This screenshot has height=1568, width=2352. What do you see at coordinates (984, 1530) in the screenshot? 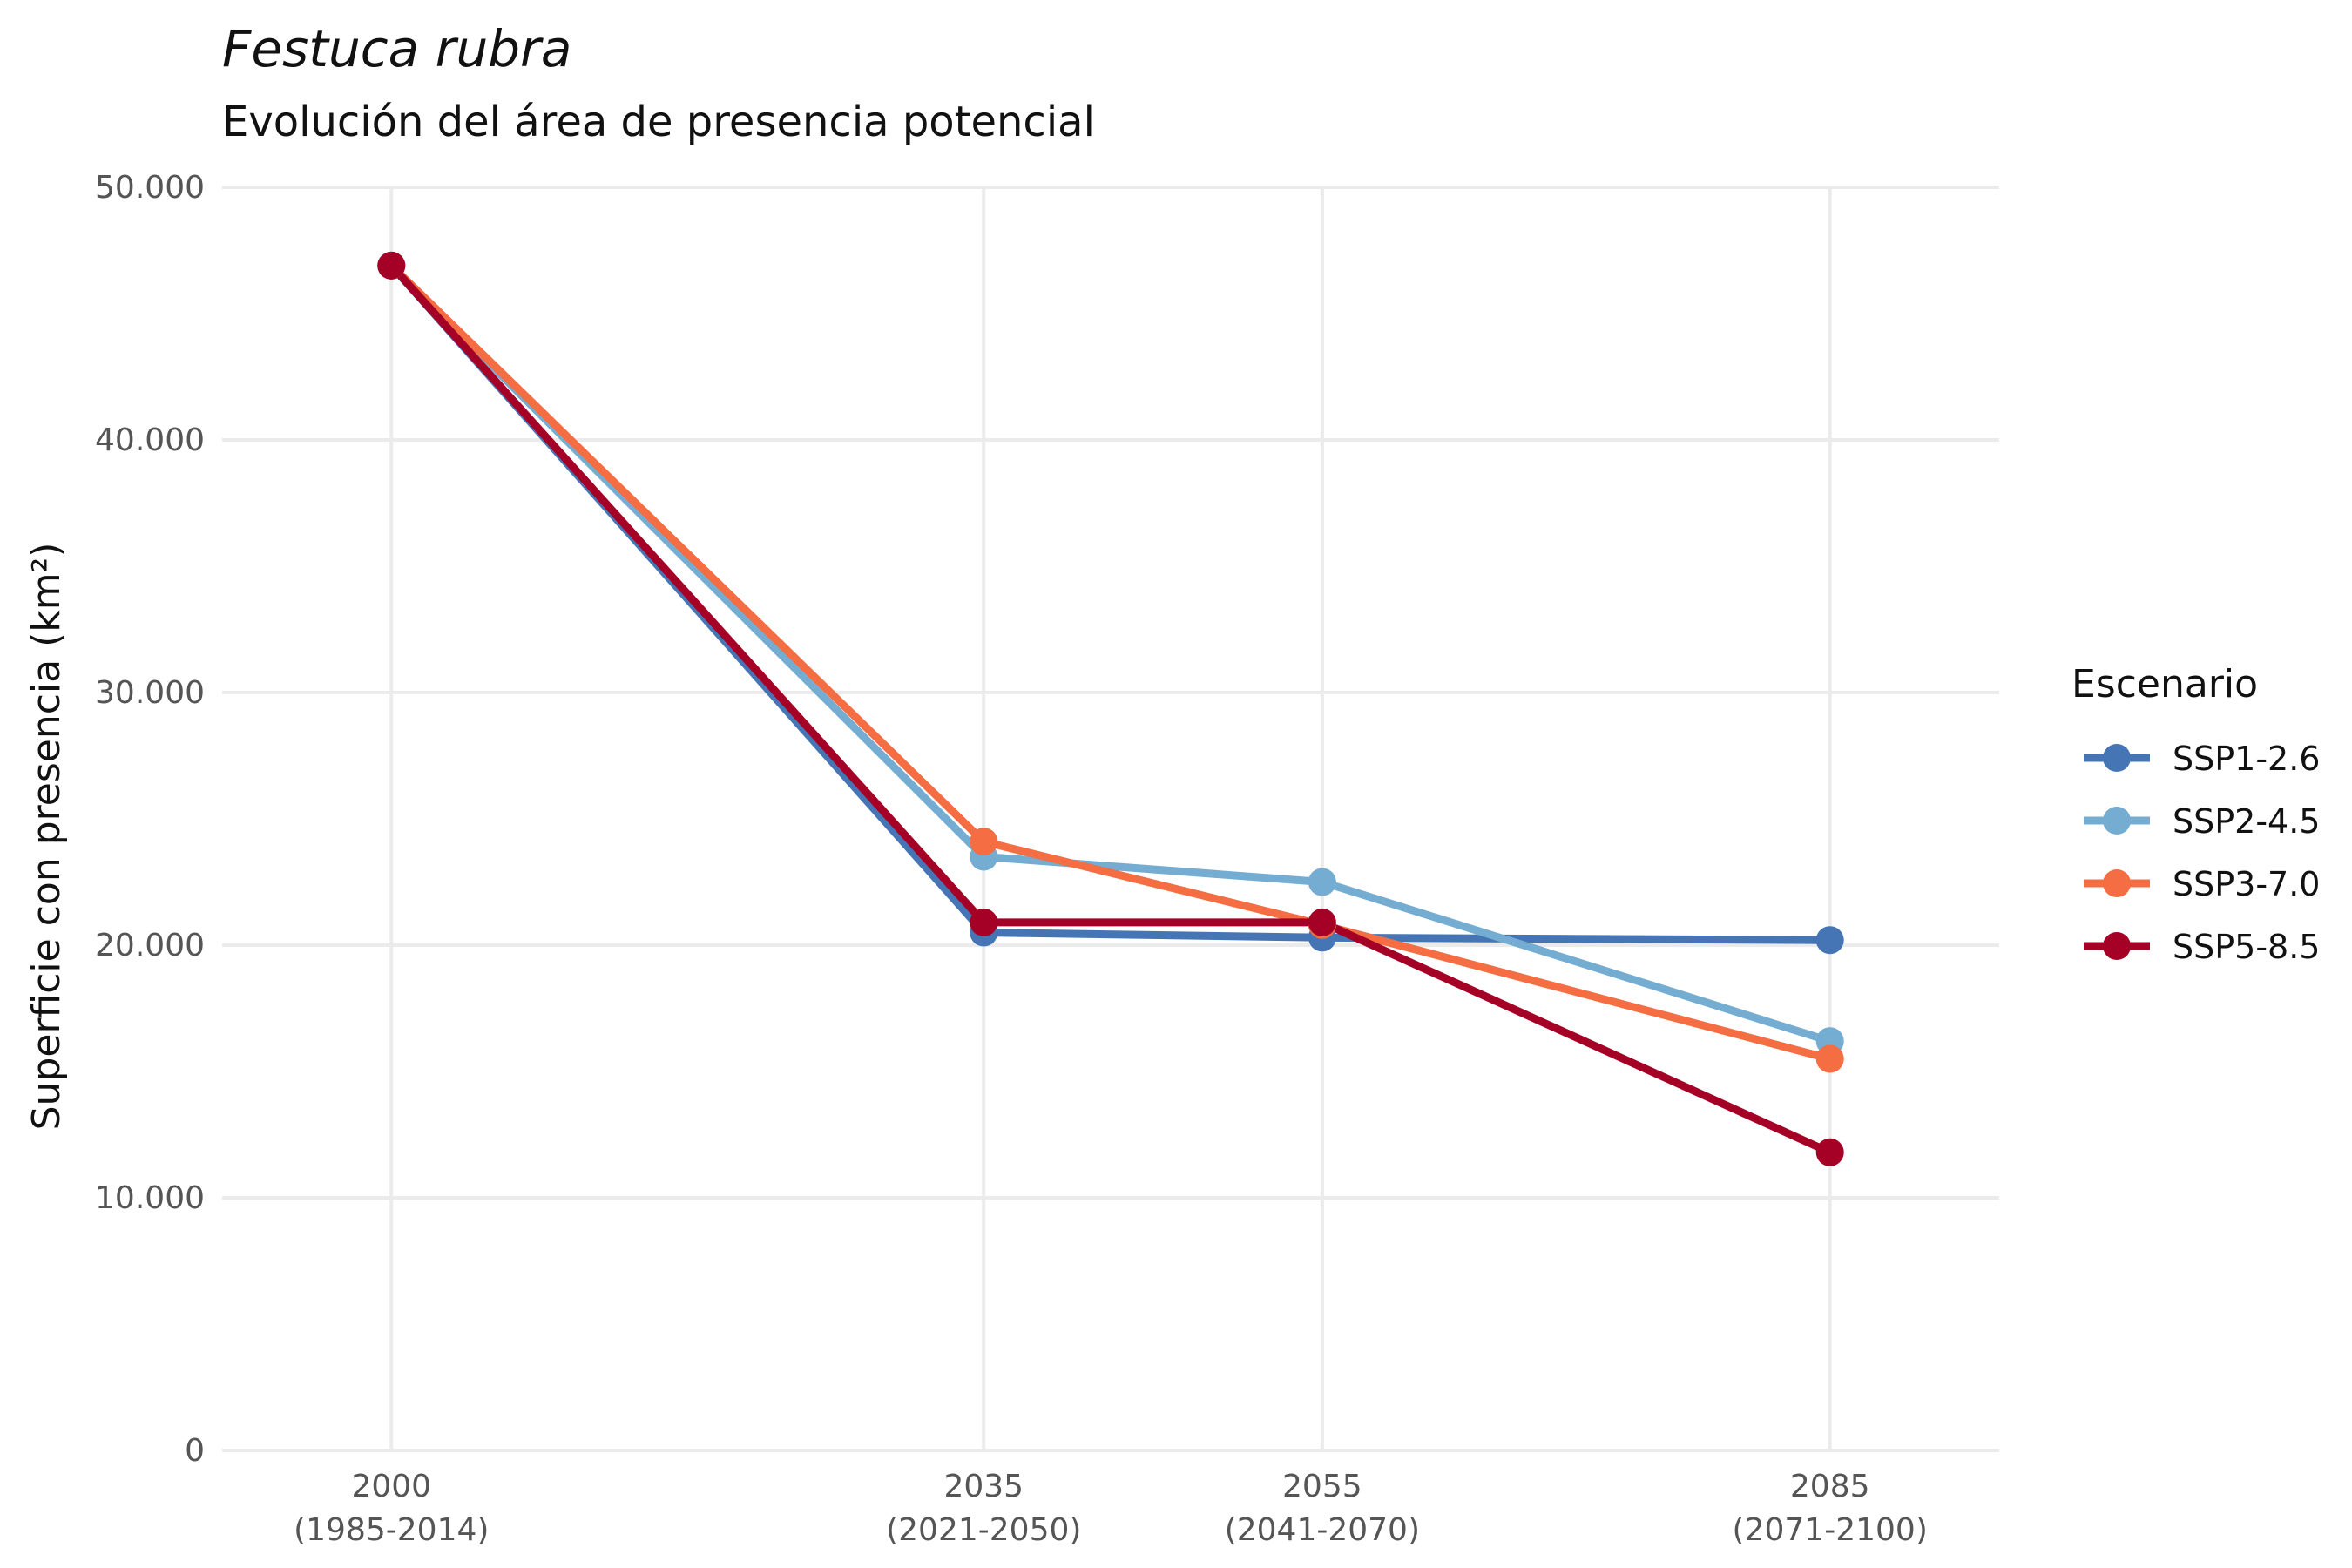
I see `x-tick-sublabel: (2021-2050)` at bounding box center [984, 1530].